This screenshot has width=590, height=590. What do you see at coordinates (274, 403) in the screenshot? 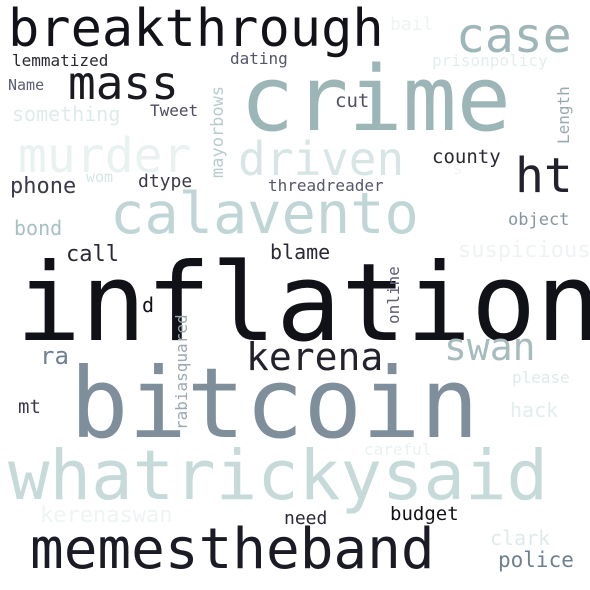
I see `word-bitcoin: bitcoin` at bounding box center [274, 403].